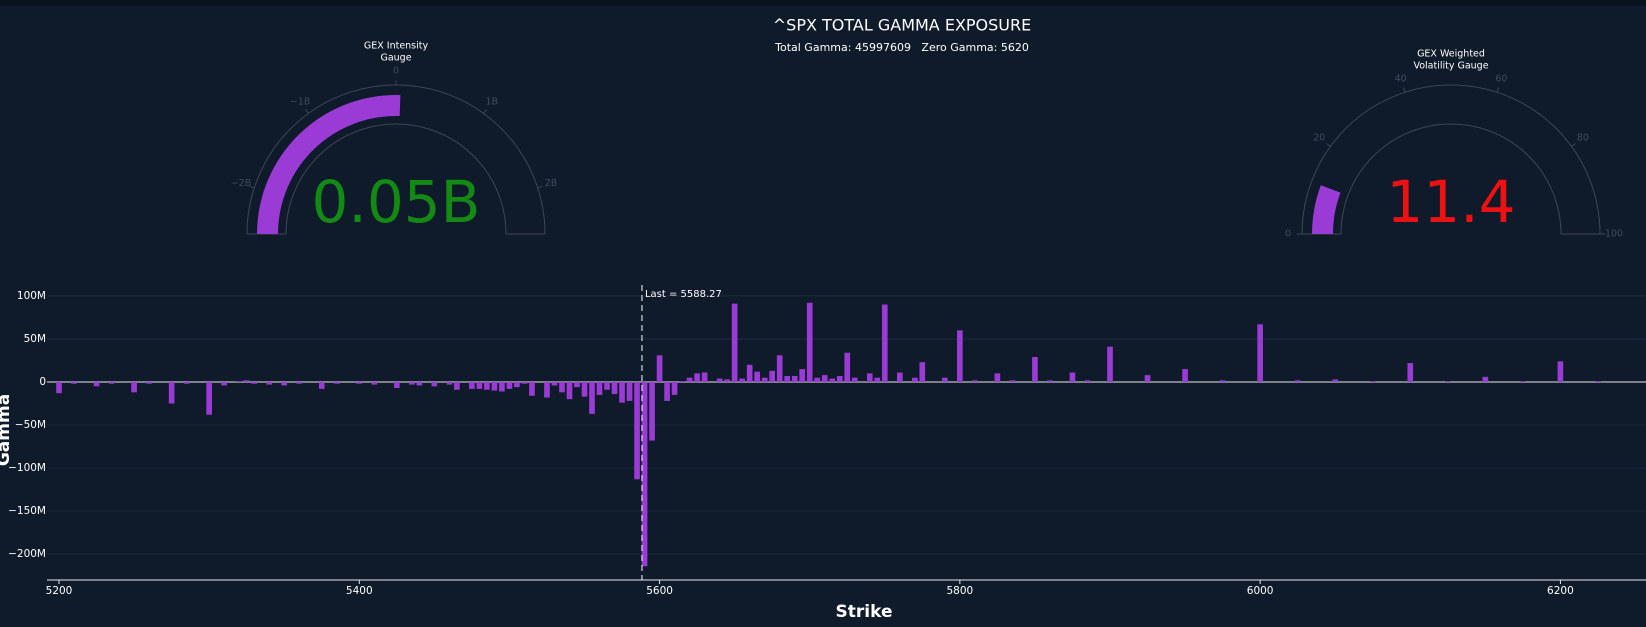  I want to click on chart-title: ^SPX TOTAL GAMMA EXPOSURE, so click(902, 25).